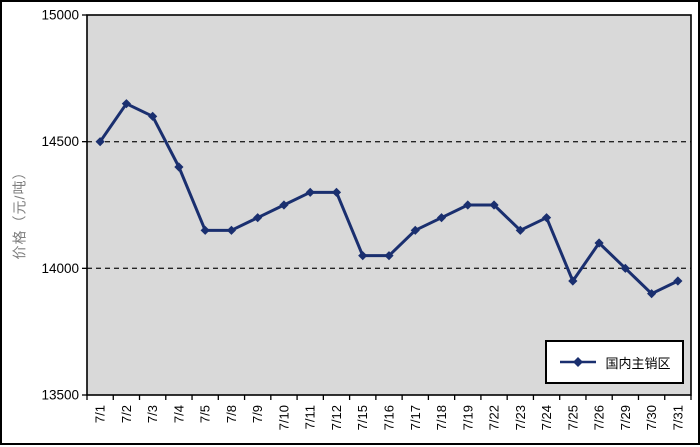  Describe the element at coordinates (310, 417) in the screenshot. I see `x-tick-label: 7/11` at that location.